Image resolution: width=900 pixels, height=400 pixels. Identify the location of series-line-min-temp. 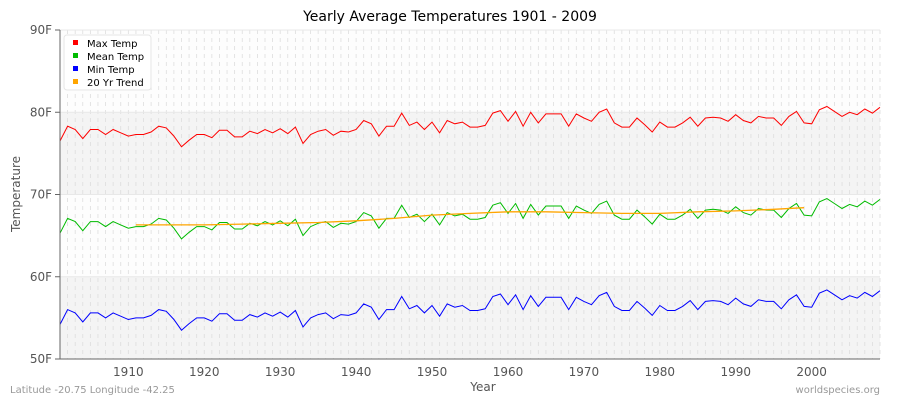
(470, 310).